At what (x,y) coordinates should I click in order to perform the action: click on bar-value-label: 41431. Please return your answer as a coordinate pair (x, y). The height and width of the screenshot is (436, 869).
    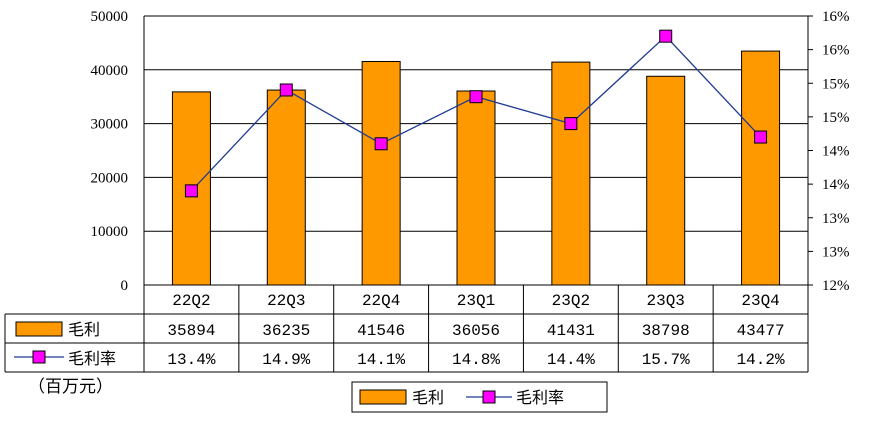
    Looking at the image, I should click on (571, 331).